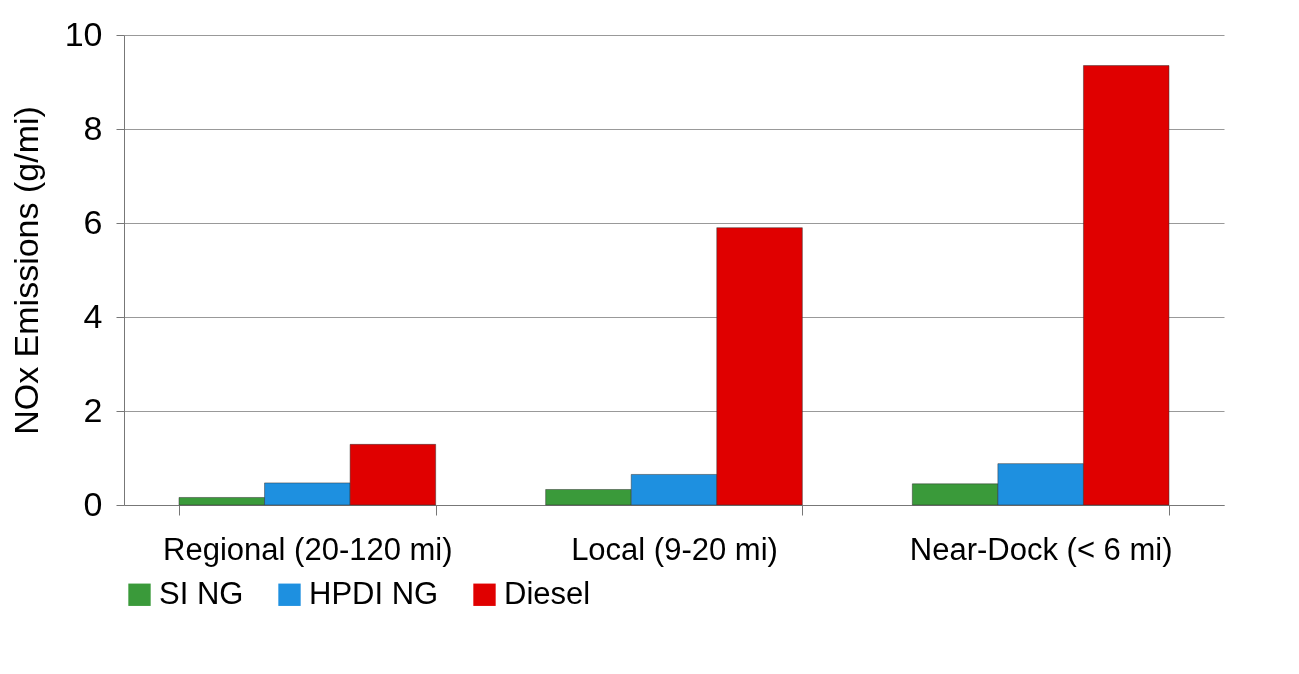 The image size is (1299, 674). I want to click on legend-label: Diesel, so click(547, 593).